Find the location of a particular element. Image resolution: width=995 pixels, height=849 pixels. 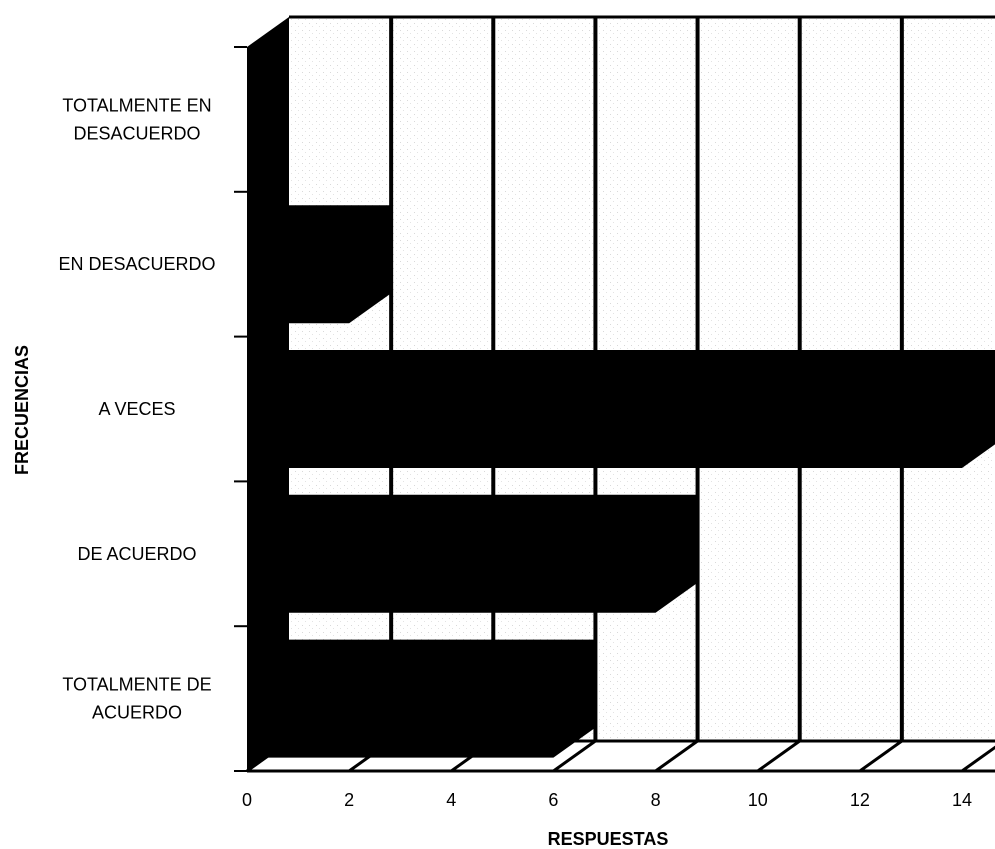

category-label-line: DE ACUERDO is located at coordinates (136, 554).